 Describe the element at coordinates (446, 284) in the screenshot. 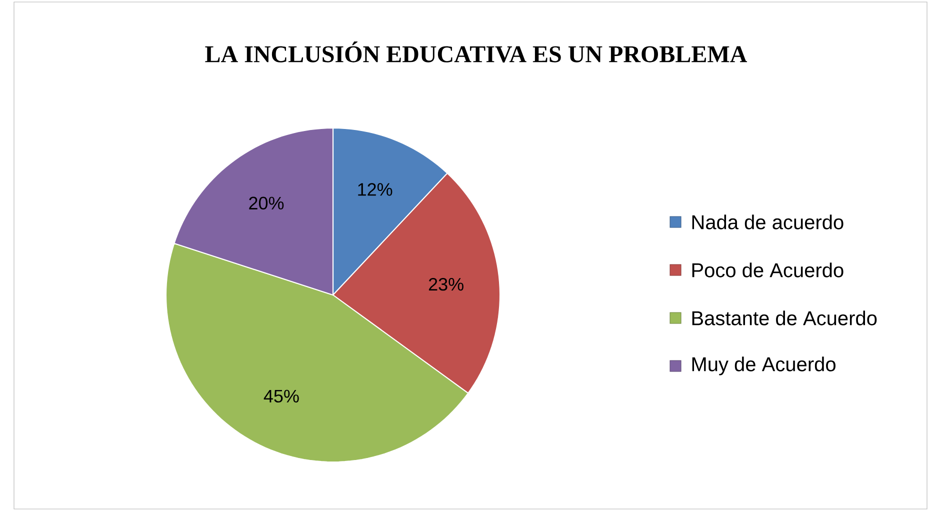

I see `data-label: 23%` at that location.